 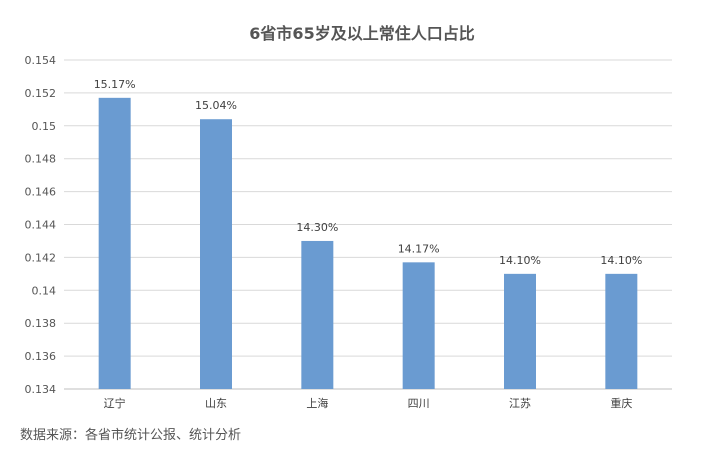 I want to click on data-label: 15.17%, so click(x=115, y=84).